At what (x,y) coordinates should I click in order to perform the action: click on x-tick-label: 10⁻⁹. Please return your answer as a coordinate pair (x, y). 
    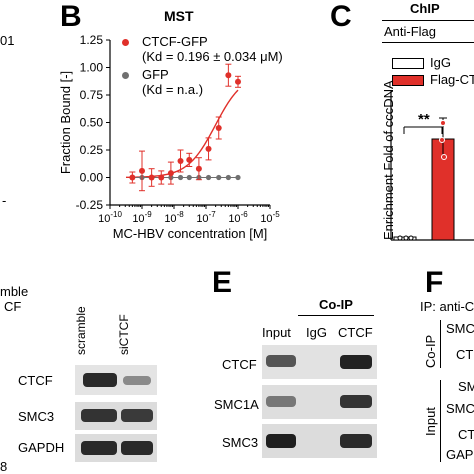
    Looking at the image, I should click on (142, 217).